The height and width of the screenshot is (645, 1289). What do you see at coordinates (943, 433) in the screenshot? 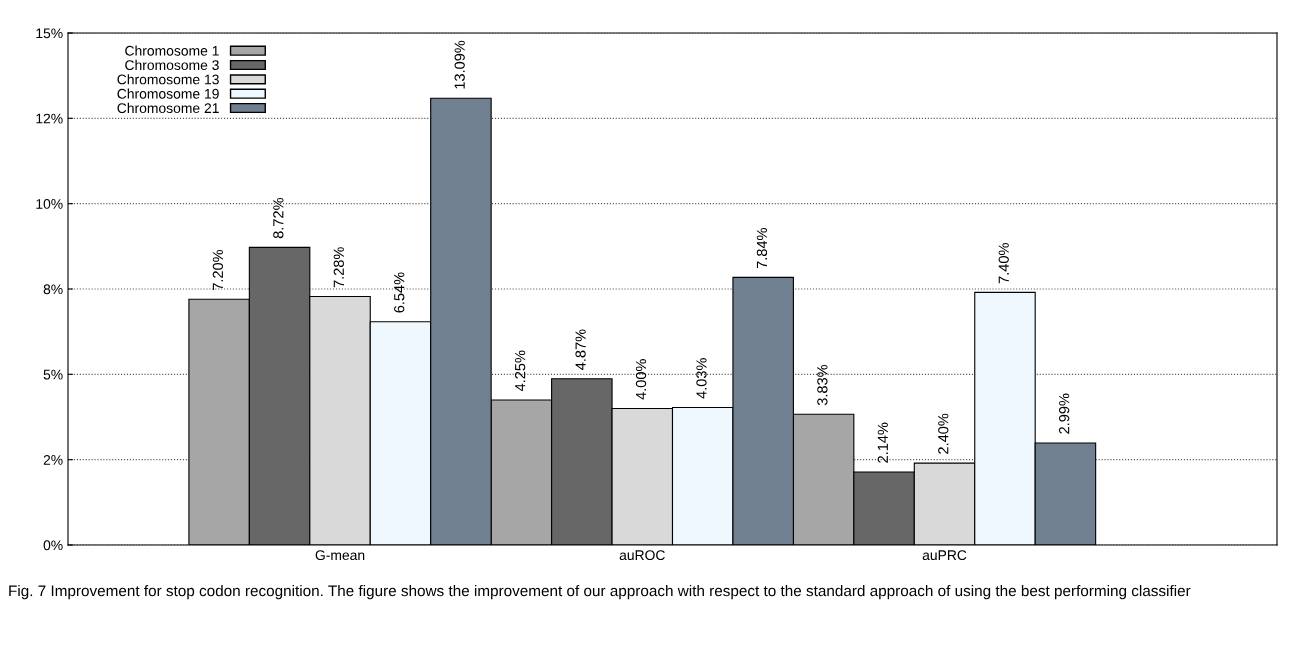
I see `data-label: 2.40%` at bounding box center [943, 433].